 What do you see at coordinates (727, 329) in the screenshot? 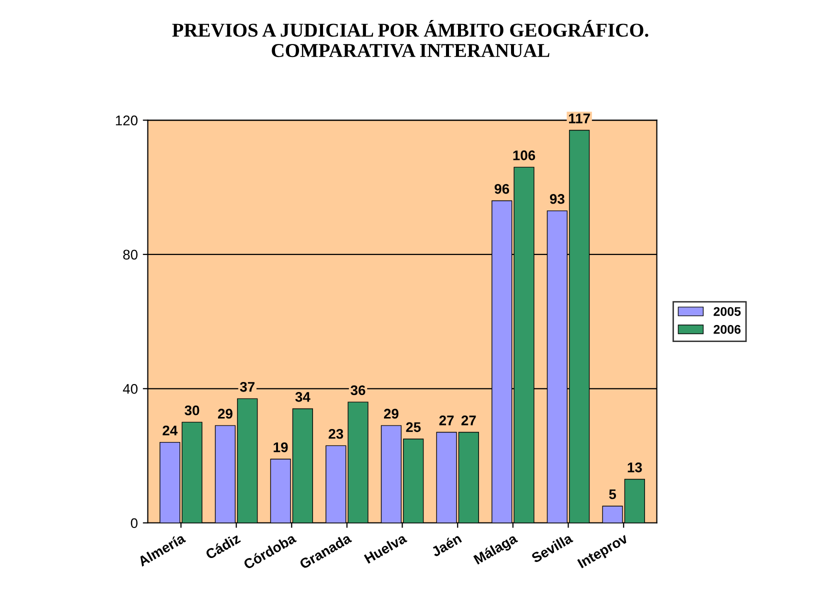
I see `legend-label: 2006` at bounding box center [727, 329].